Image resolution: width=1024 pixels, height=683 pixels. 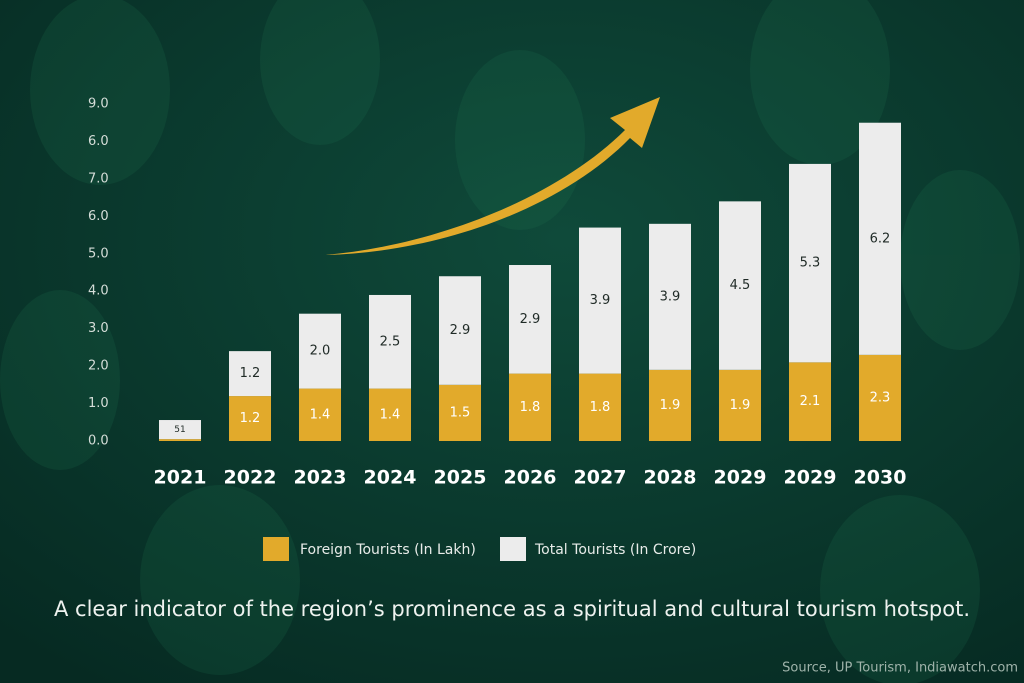 What do you see at coordinates (98, 441) in the screenshot?
I see `y-tick-label: 0.0` at bounding box center [98, 441].